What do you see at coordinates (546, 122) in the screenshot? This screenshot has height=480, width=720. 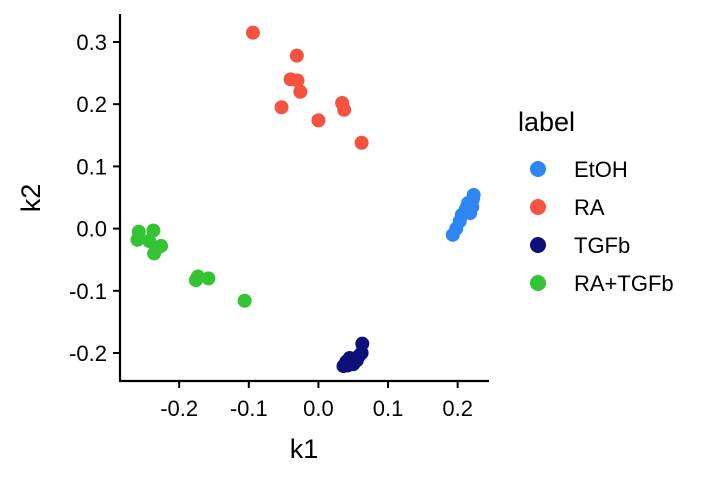 I see `legend-title: label` at bounding box center [546, 122].